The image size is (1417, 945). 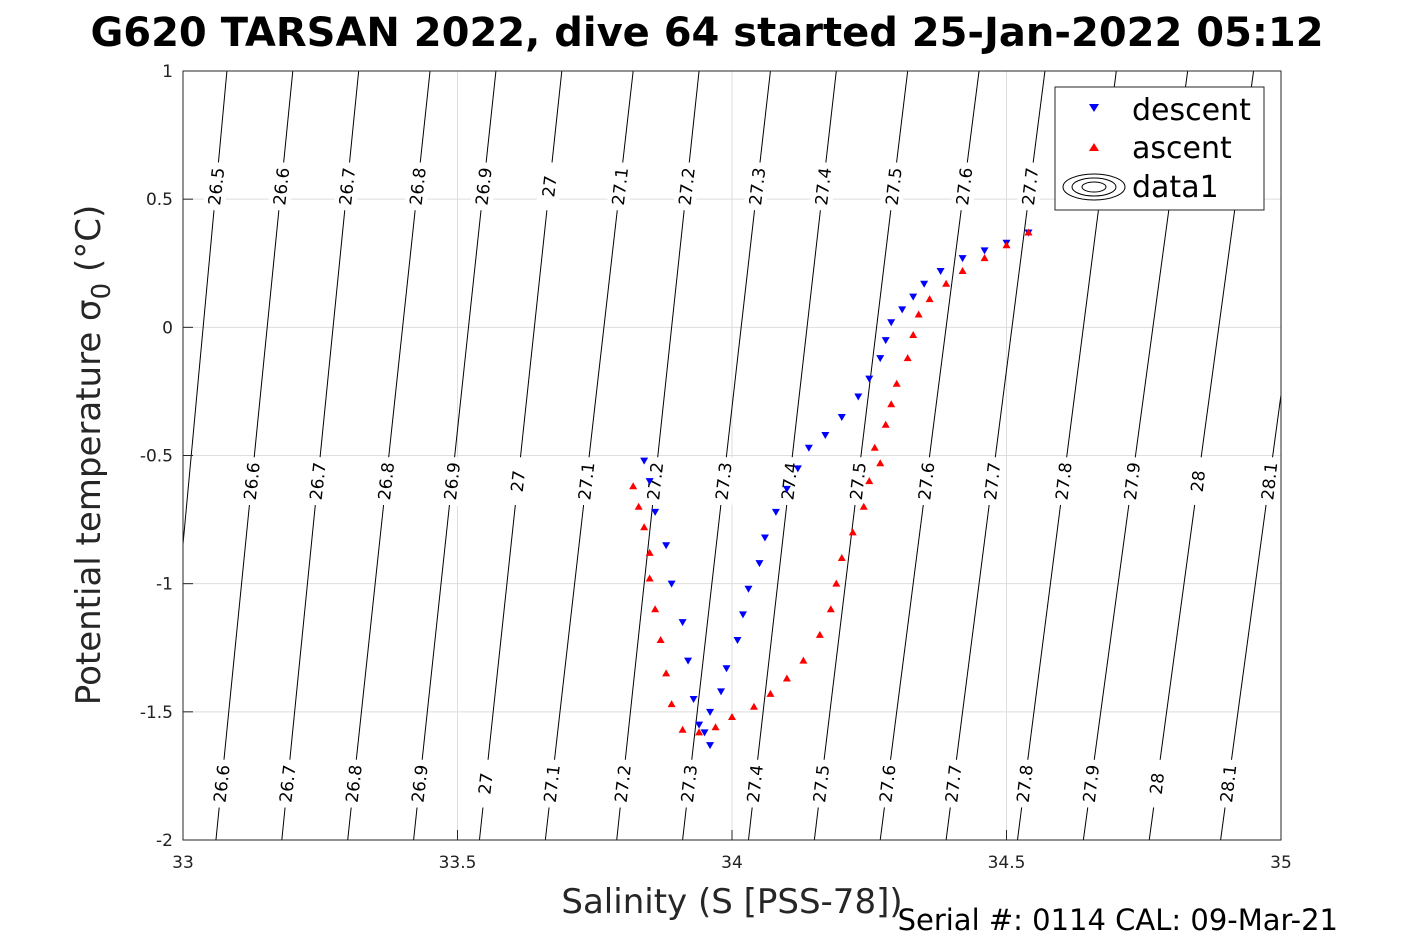 I want to click on x-tick-label: 35, so click(x=1281, y=863).